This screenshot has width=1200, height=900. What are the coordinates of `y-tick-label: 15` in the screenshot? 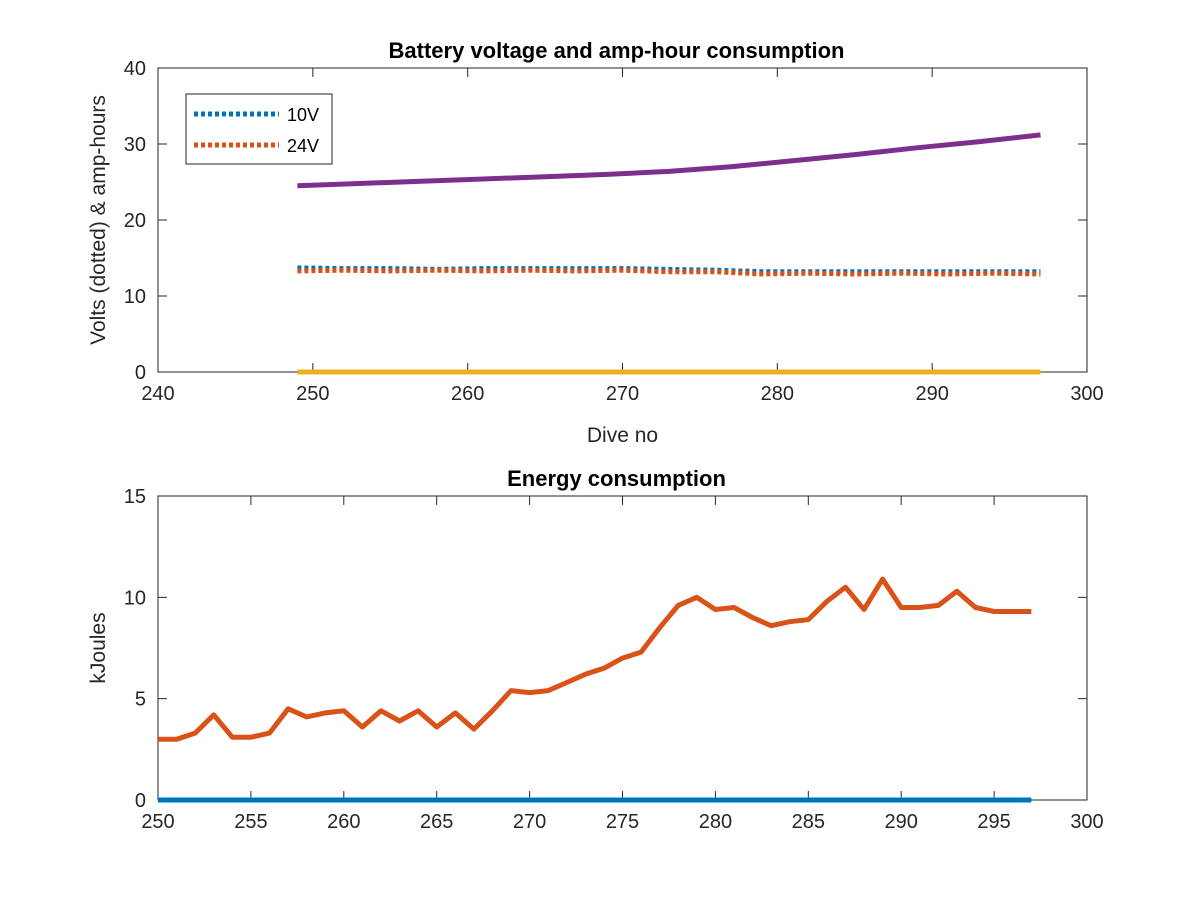 It's located at (135, 497).